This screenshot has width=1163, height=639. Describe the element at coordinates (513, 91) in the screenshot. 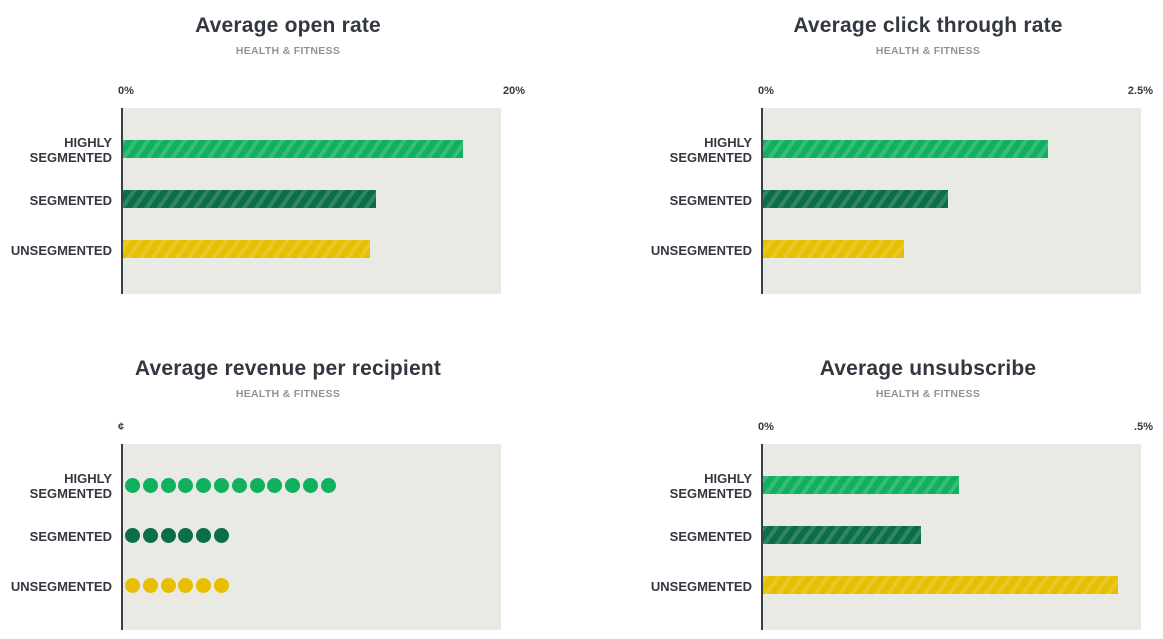

I see `axis-tick-label: 20%` at that location.